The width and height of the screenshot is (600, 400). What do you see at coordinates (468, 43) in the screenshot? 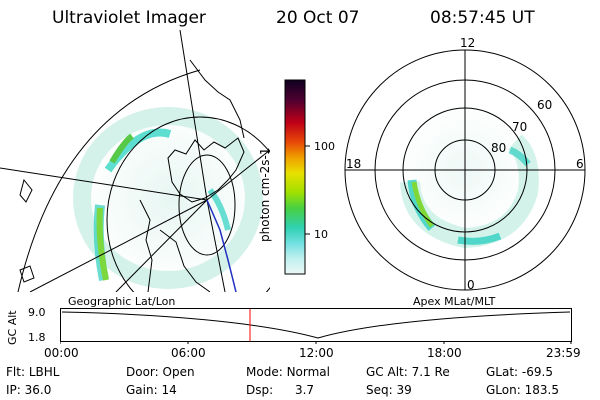
I see `mlt-label-12: 12` at bounding box center [468, 43].